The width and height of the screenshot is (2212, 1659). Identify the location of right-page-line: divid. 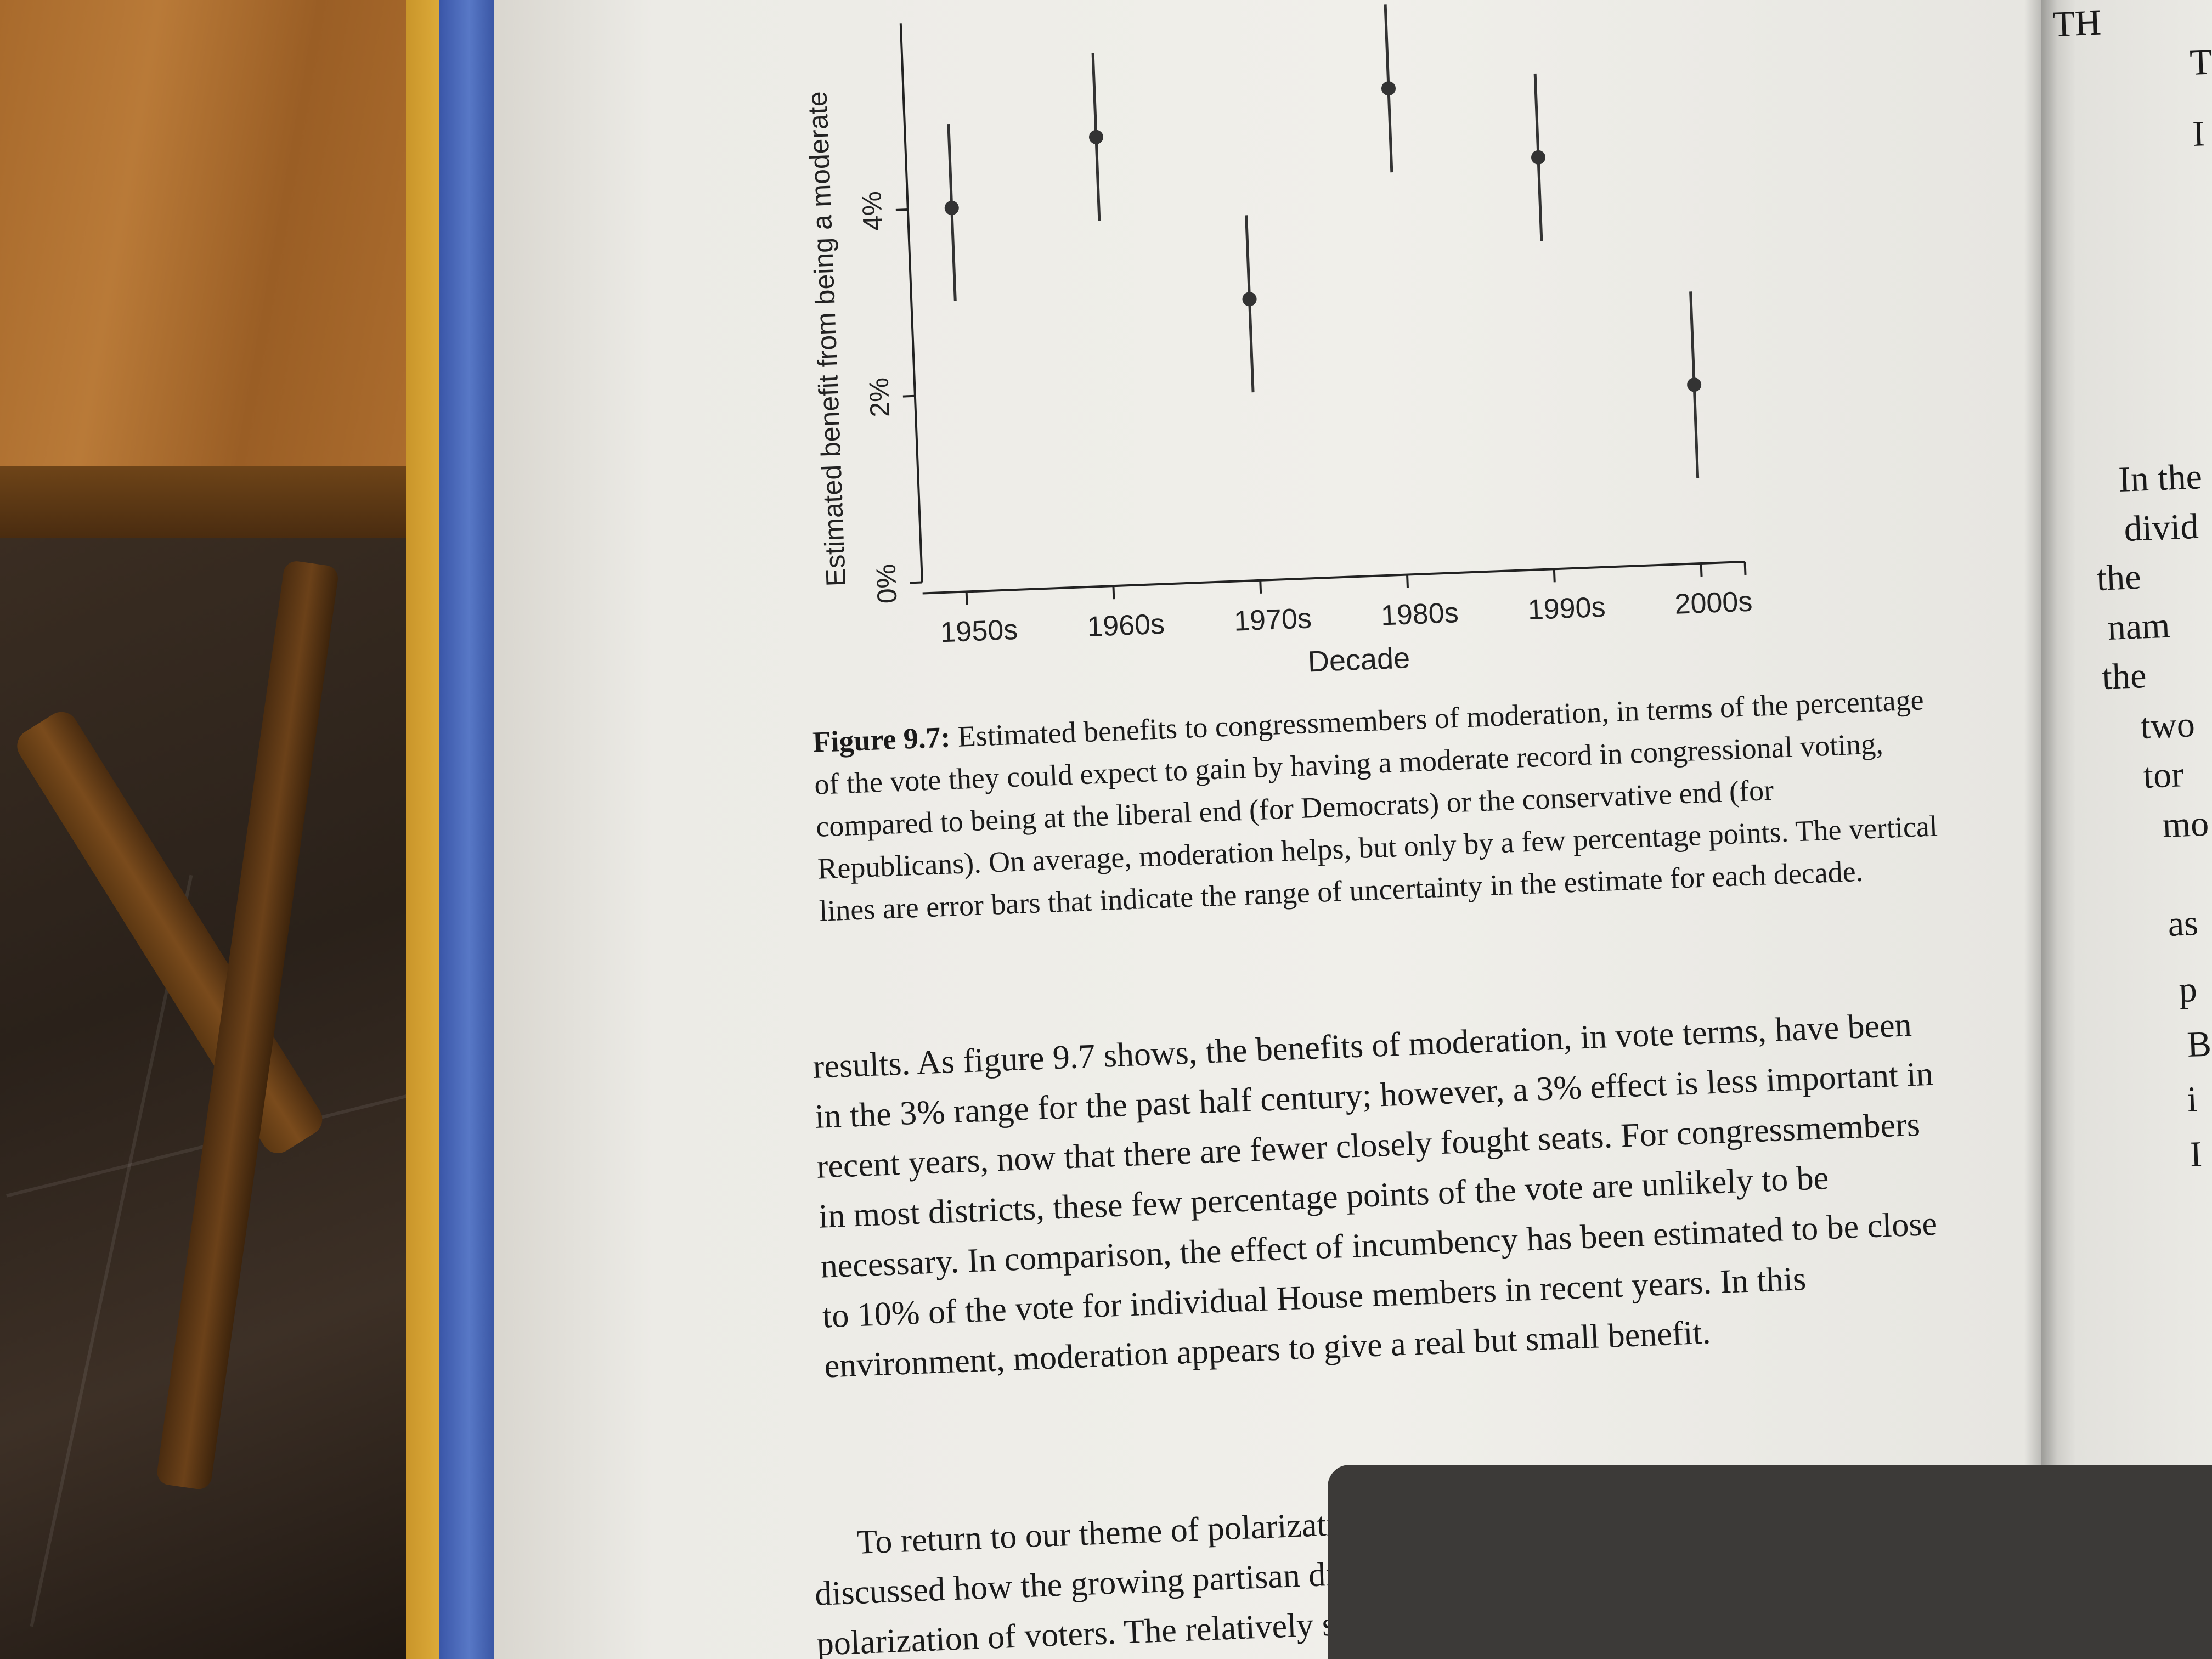
(2161, 527).